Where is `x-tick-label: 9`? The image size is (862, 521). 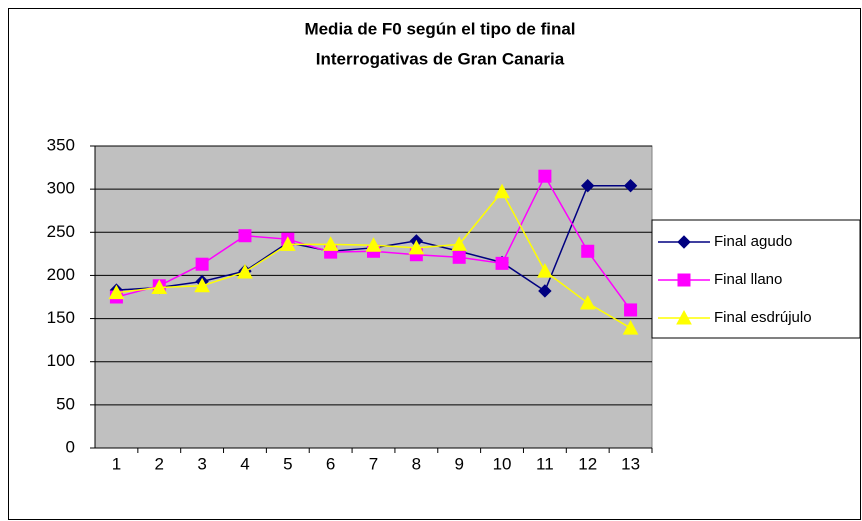
x-tick-label: 9 is located at coordinates (458, 463).